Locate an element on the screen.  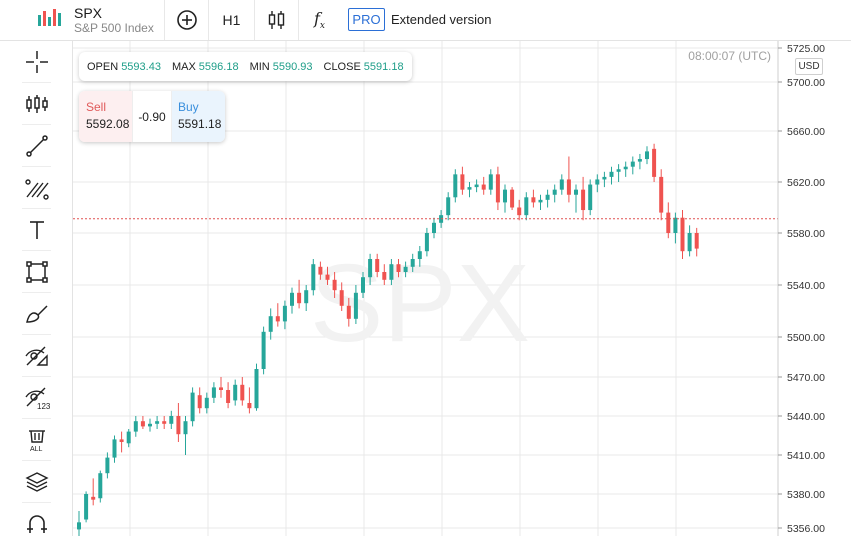
crosshair-tool-button is located at coordinates (36, 62).